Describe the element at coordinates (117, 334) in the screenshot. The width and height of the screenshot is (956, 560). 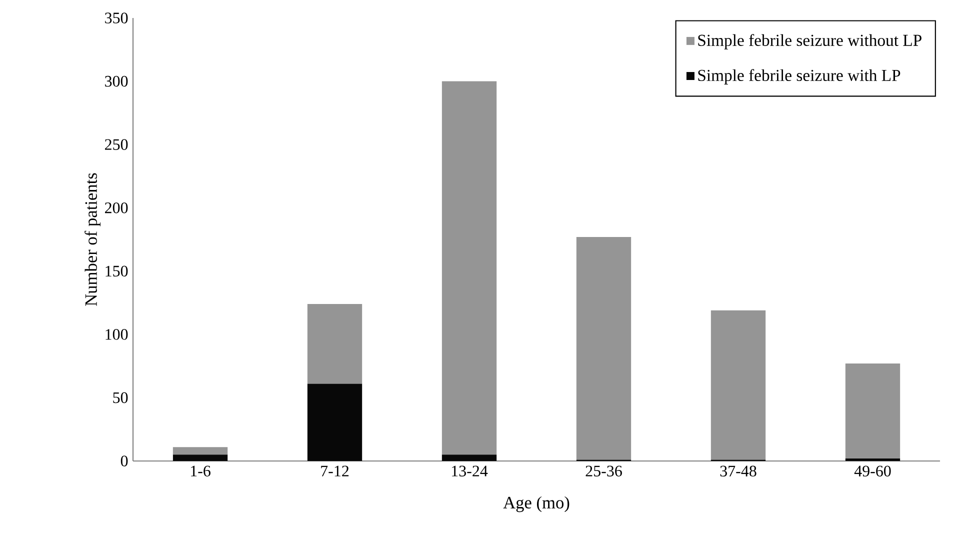
I see `y-tick-label: 100` at that location.